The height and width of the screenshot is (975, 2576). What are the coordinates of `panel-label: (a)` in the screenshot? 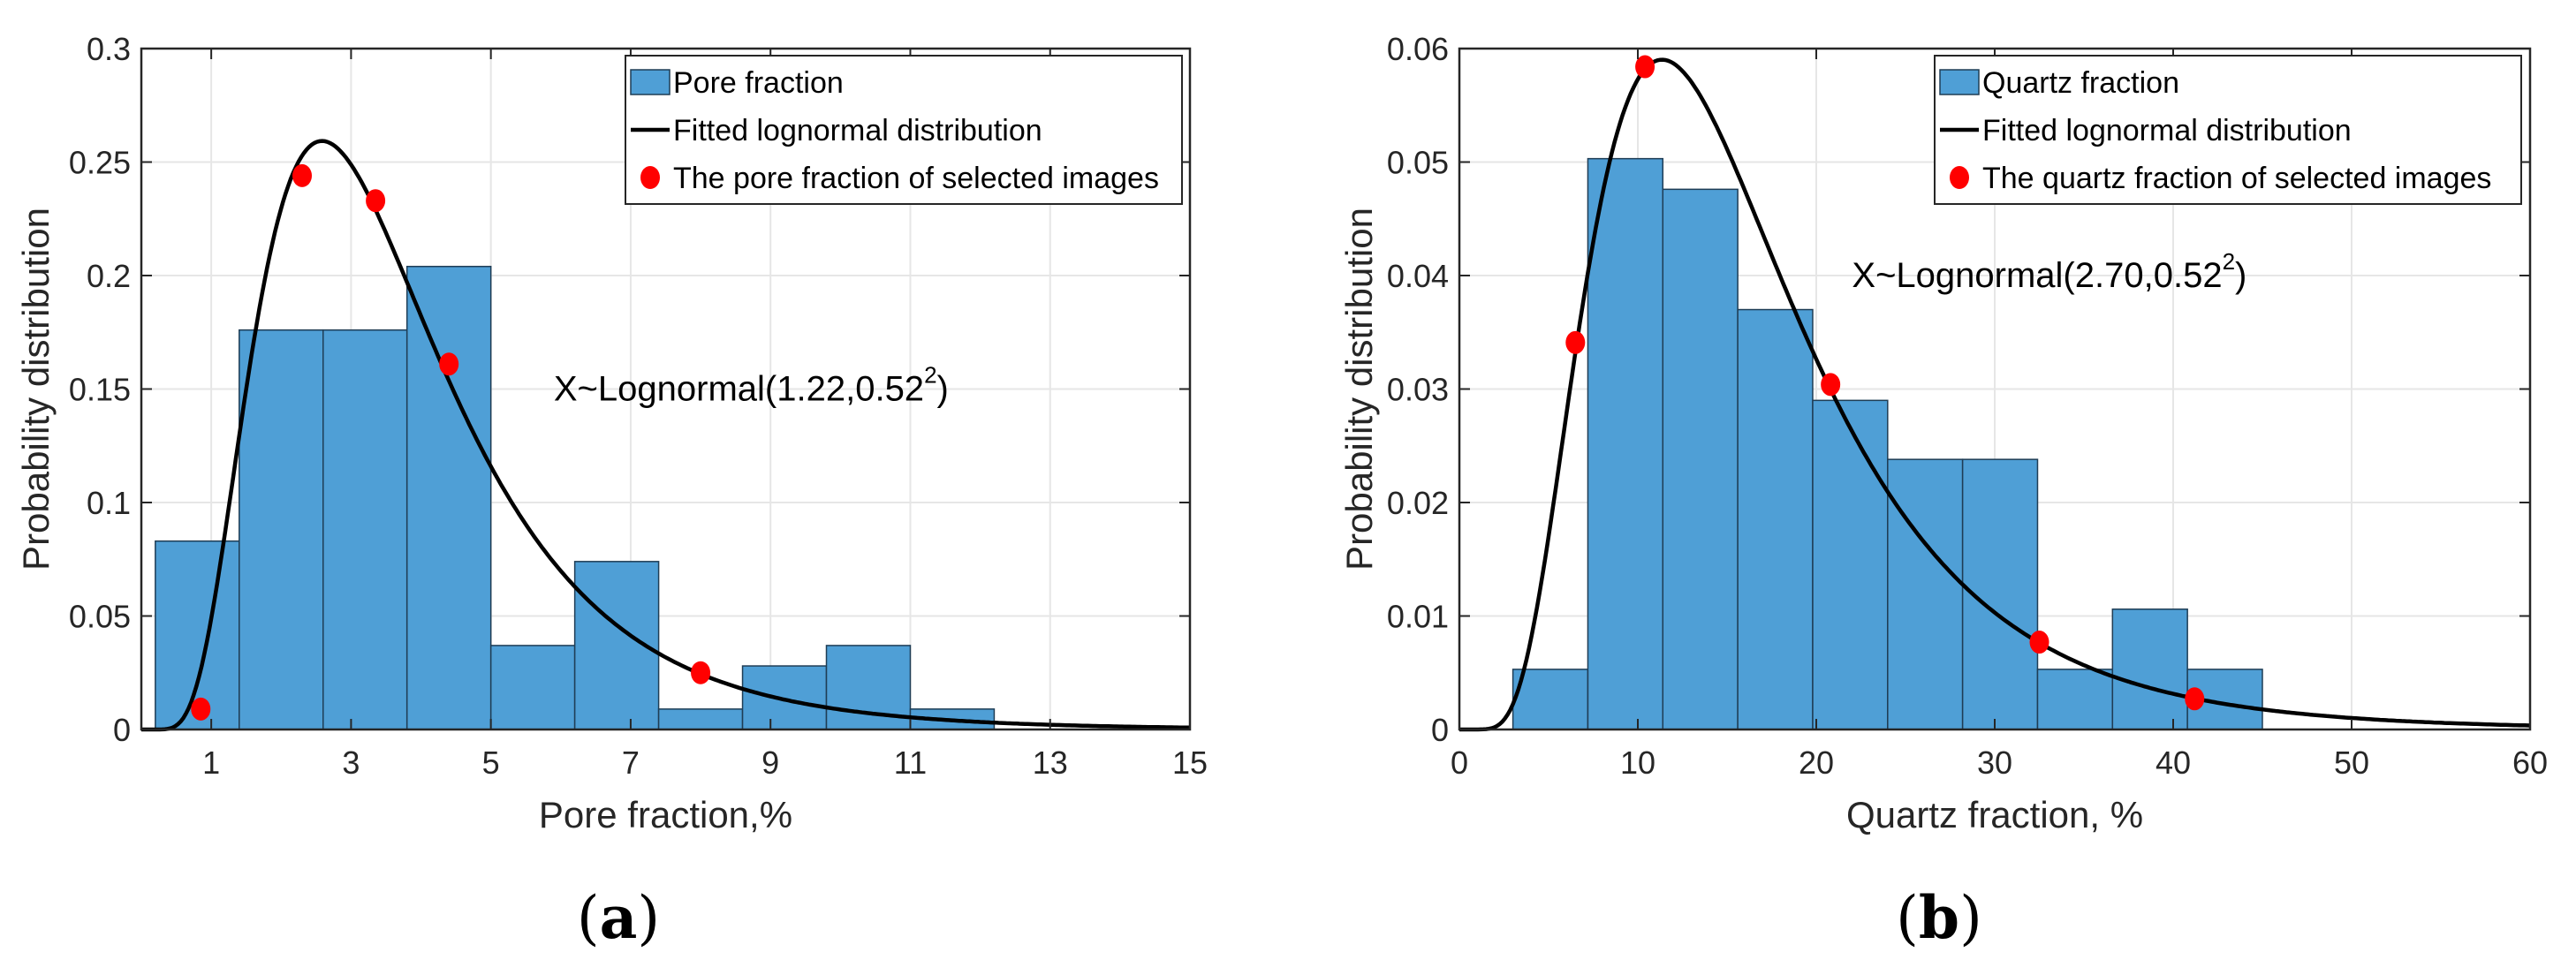 It's located at (618, 917).